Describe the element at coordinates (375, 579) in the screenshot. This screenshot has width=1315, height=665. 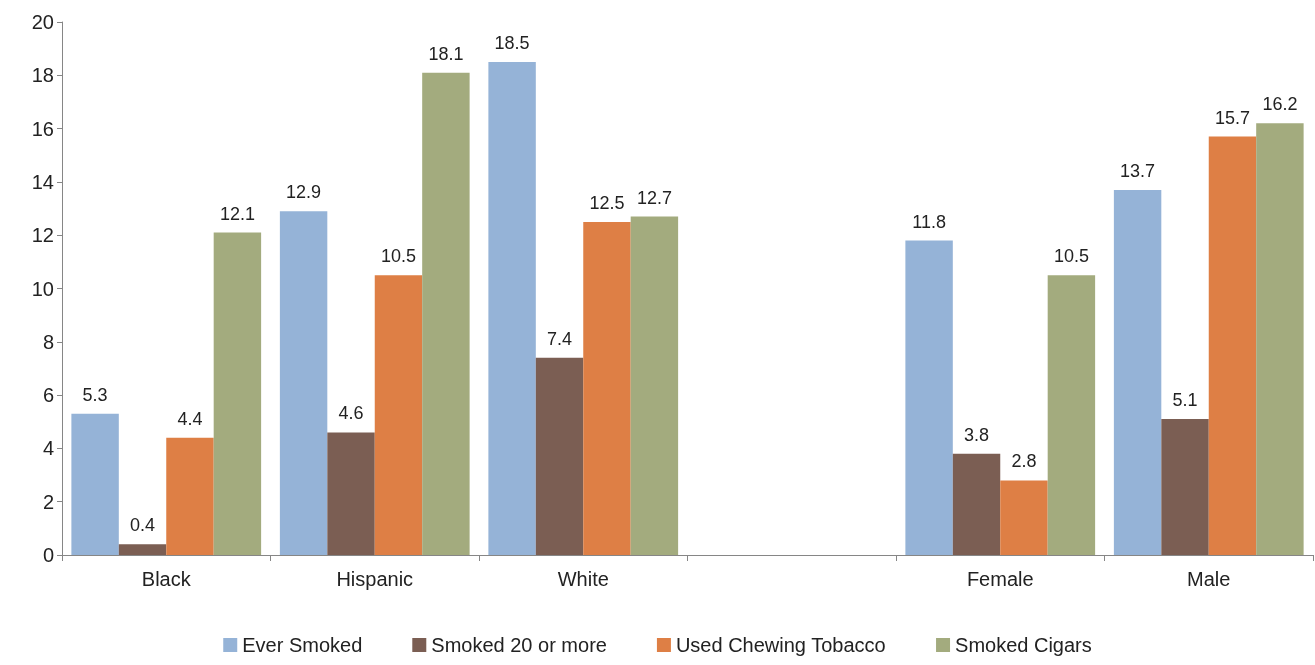
I see `x-tick-label: Hispanic` at that location.